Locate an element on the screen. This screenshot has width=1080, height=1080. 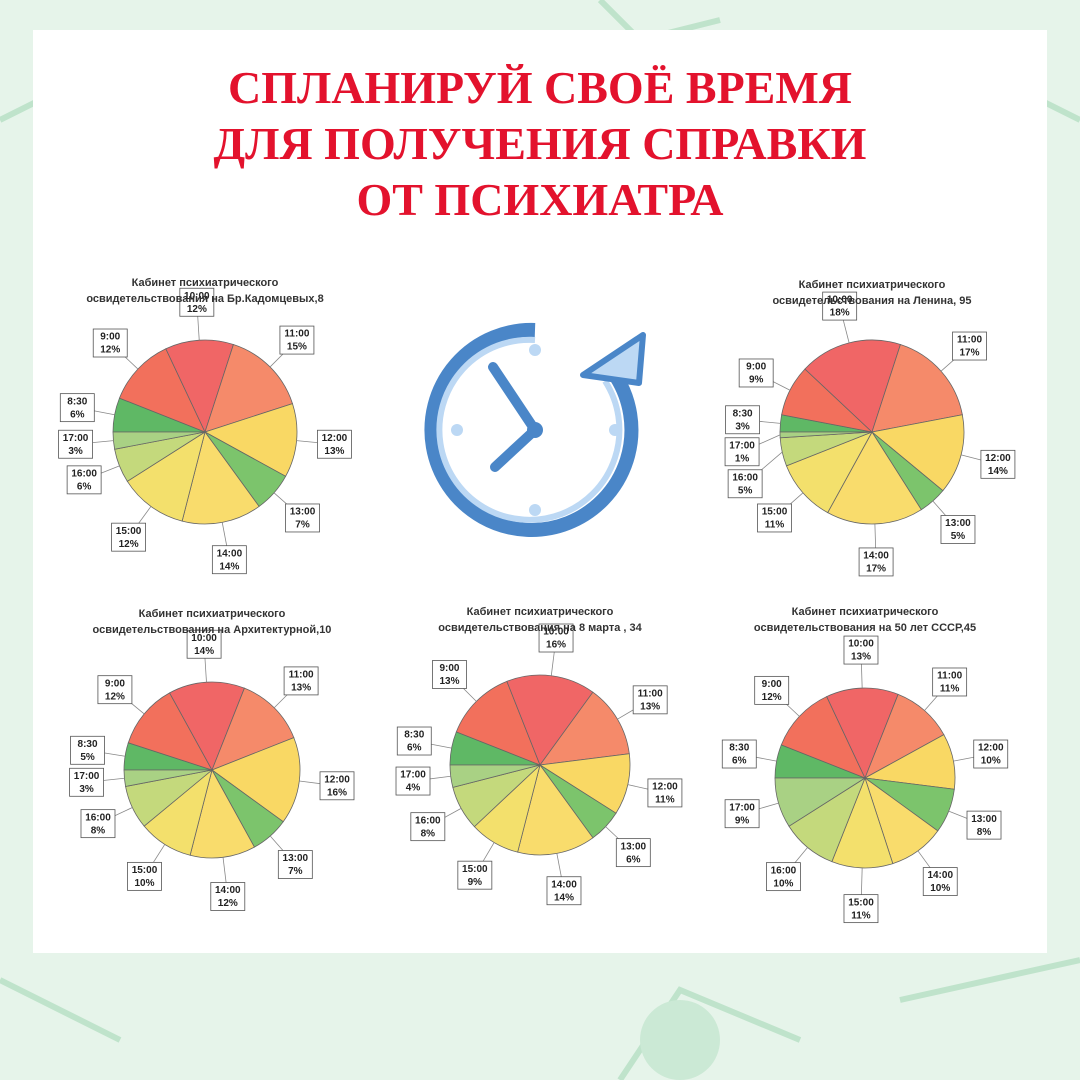
title-line: ДЛЯ ПОЛУЧЕНИЯ СПРАВКИ is located at coordinates (540, 143).